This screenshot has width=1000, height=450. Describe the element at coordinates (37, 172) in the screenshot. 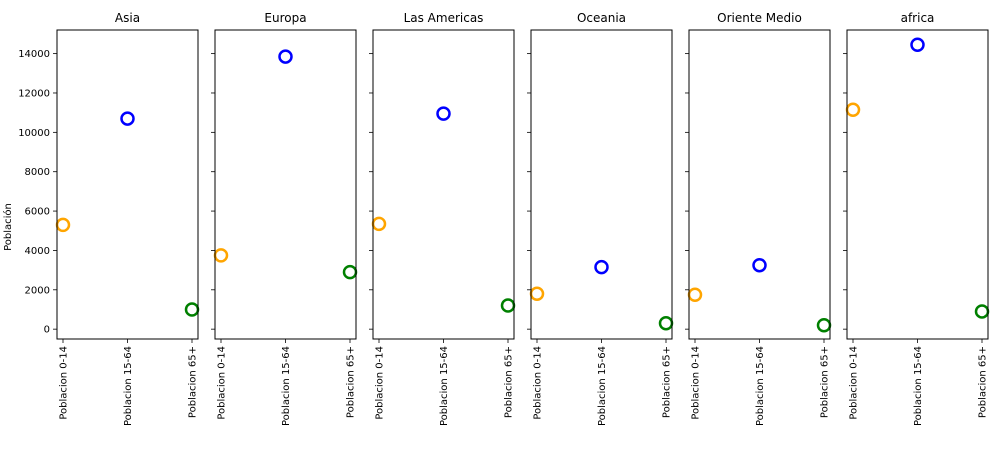

I see `y-tick-label: 8000` at that location.